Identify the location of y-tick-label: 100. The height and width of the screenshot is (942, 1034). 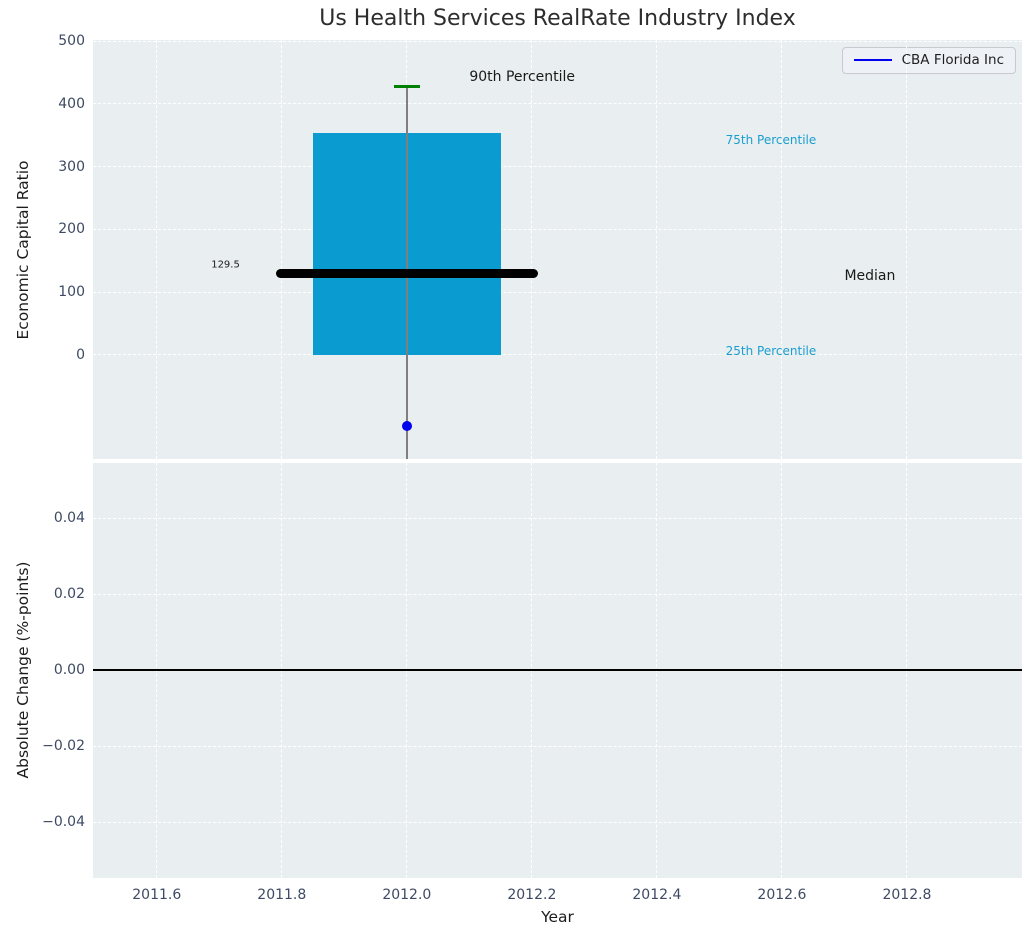
(71, 292).